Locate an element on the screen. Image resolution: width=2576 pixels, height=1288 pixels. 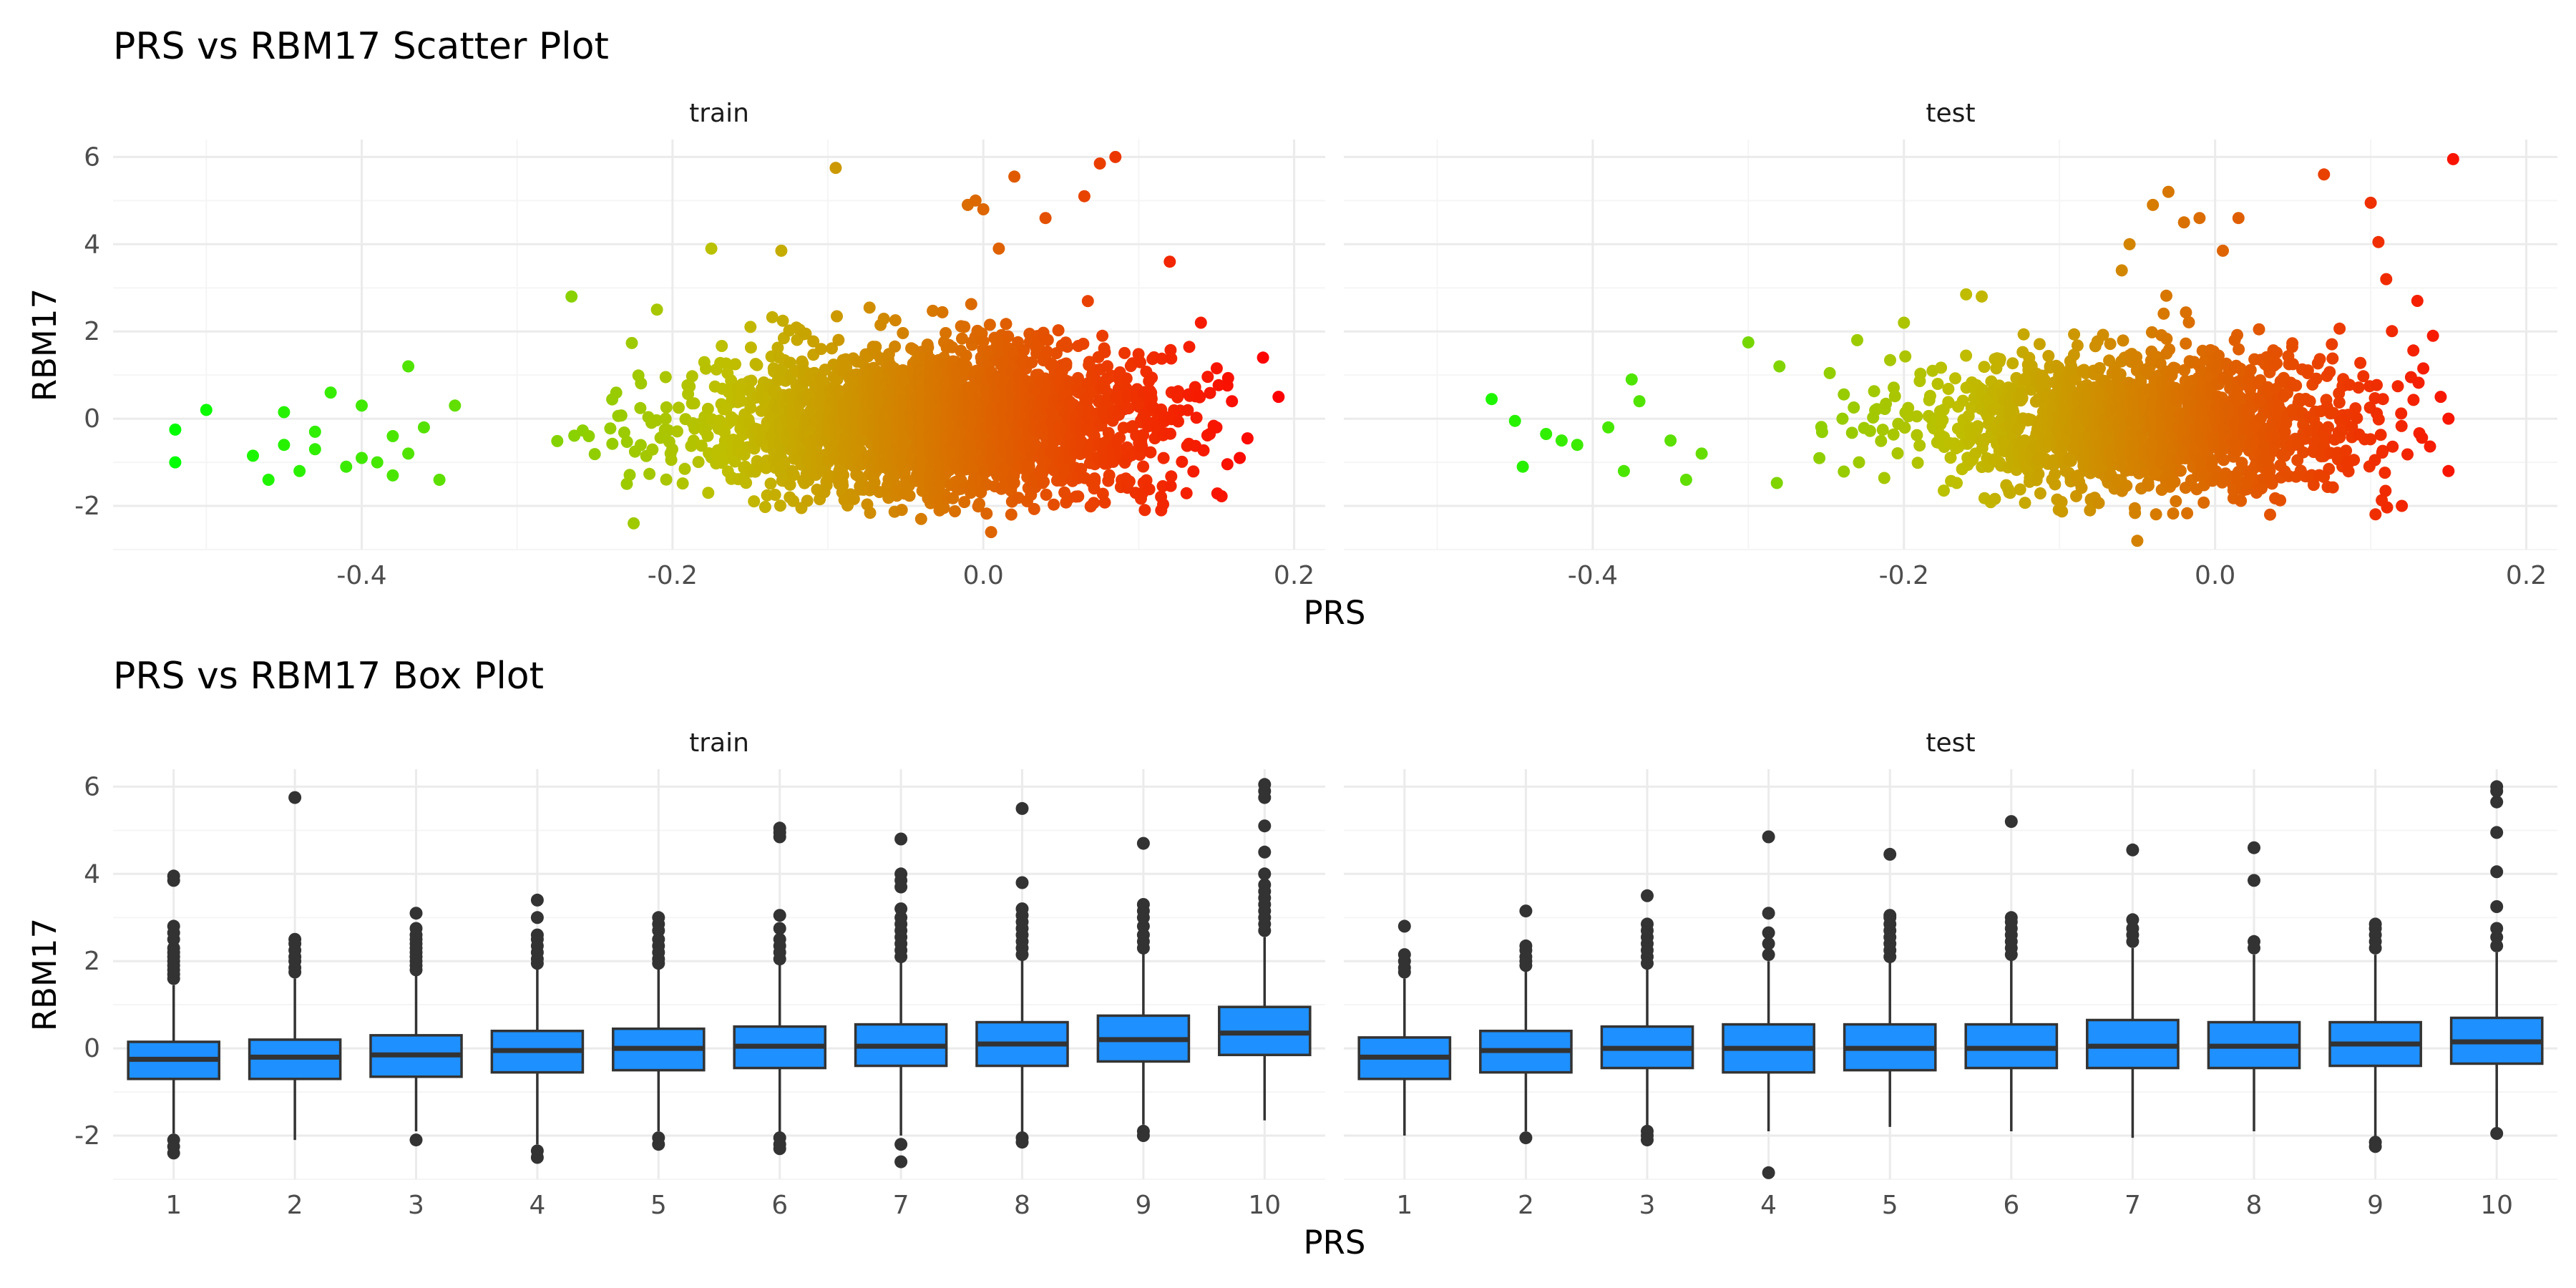
box-test-cat-5-outlier is located at coordinates (1890, 915).